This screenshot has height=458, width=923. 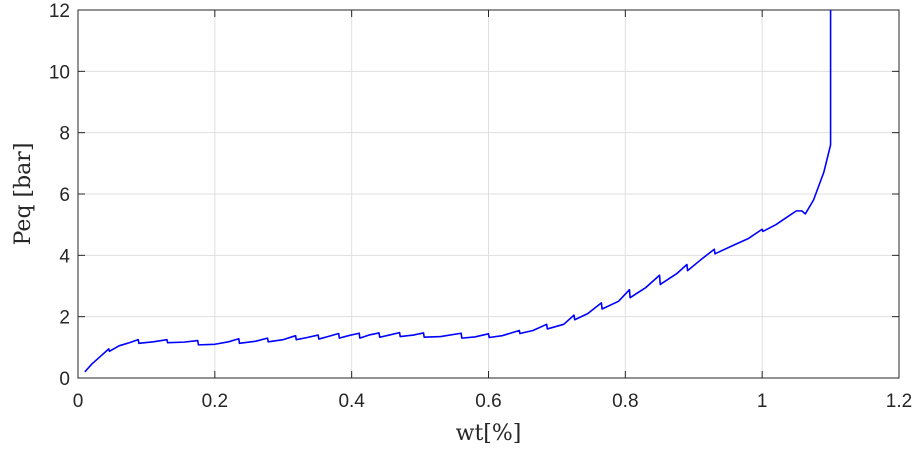 I want to click on y-tick-label: 10, so click(x=59, y=72).